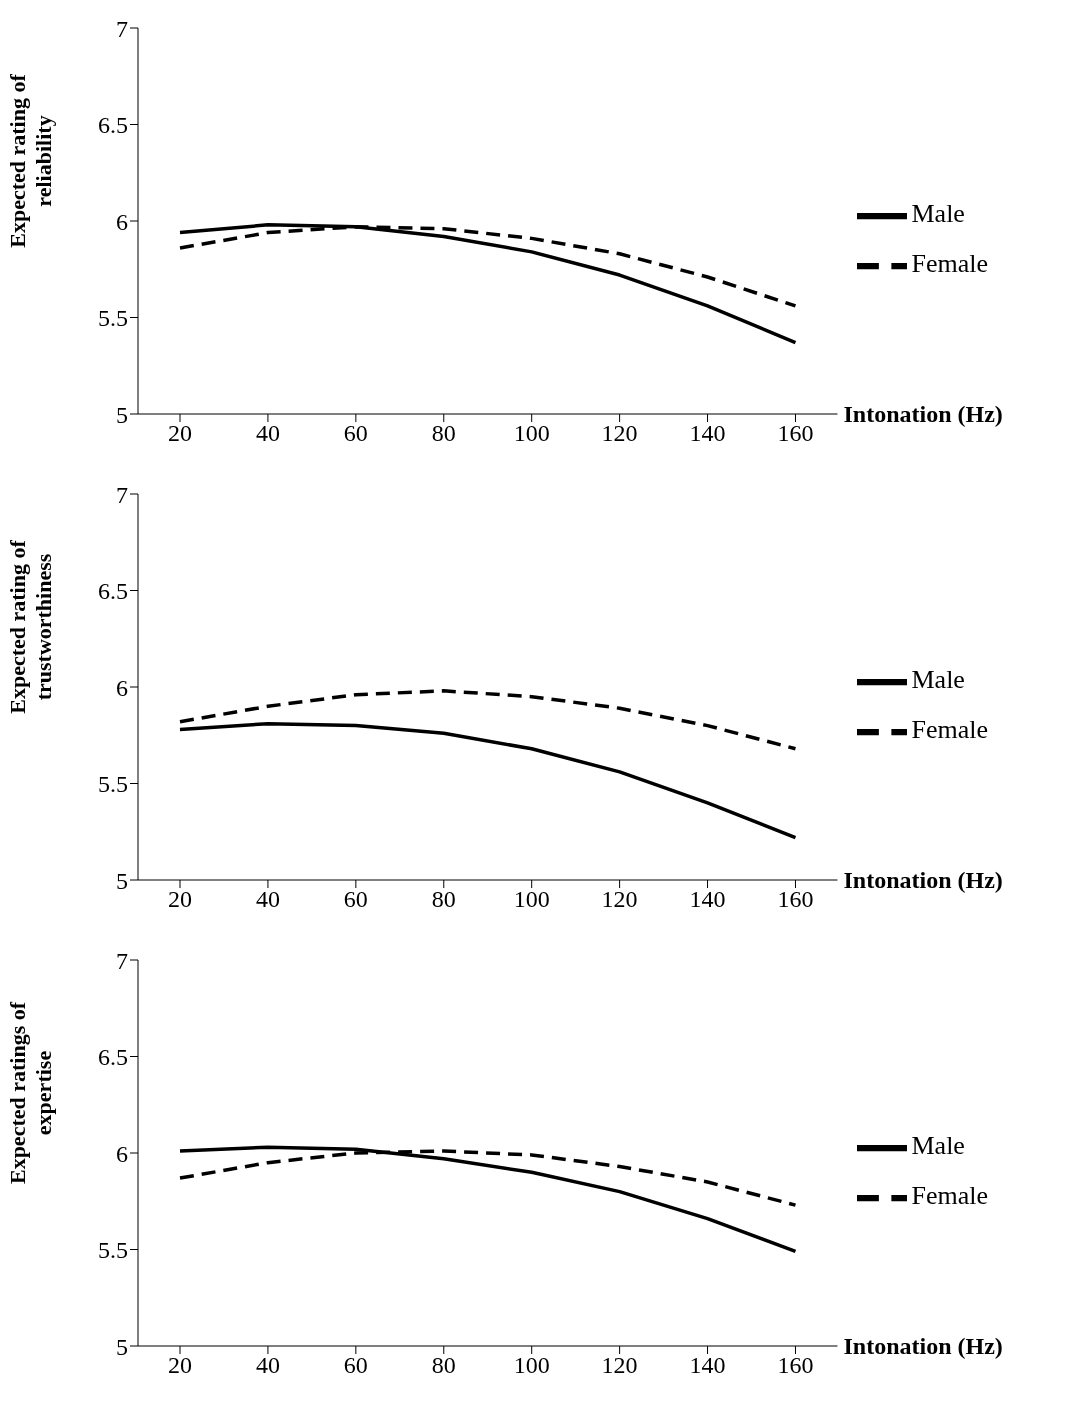 The image size is (1078, 1409). What do you see at coordinates (30, 160) in the screenshot?
I see `y-axis-title: Expected rating of reliability` at bounding box center [30, 160].